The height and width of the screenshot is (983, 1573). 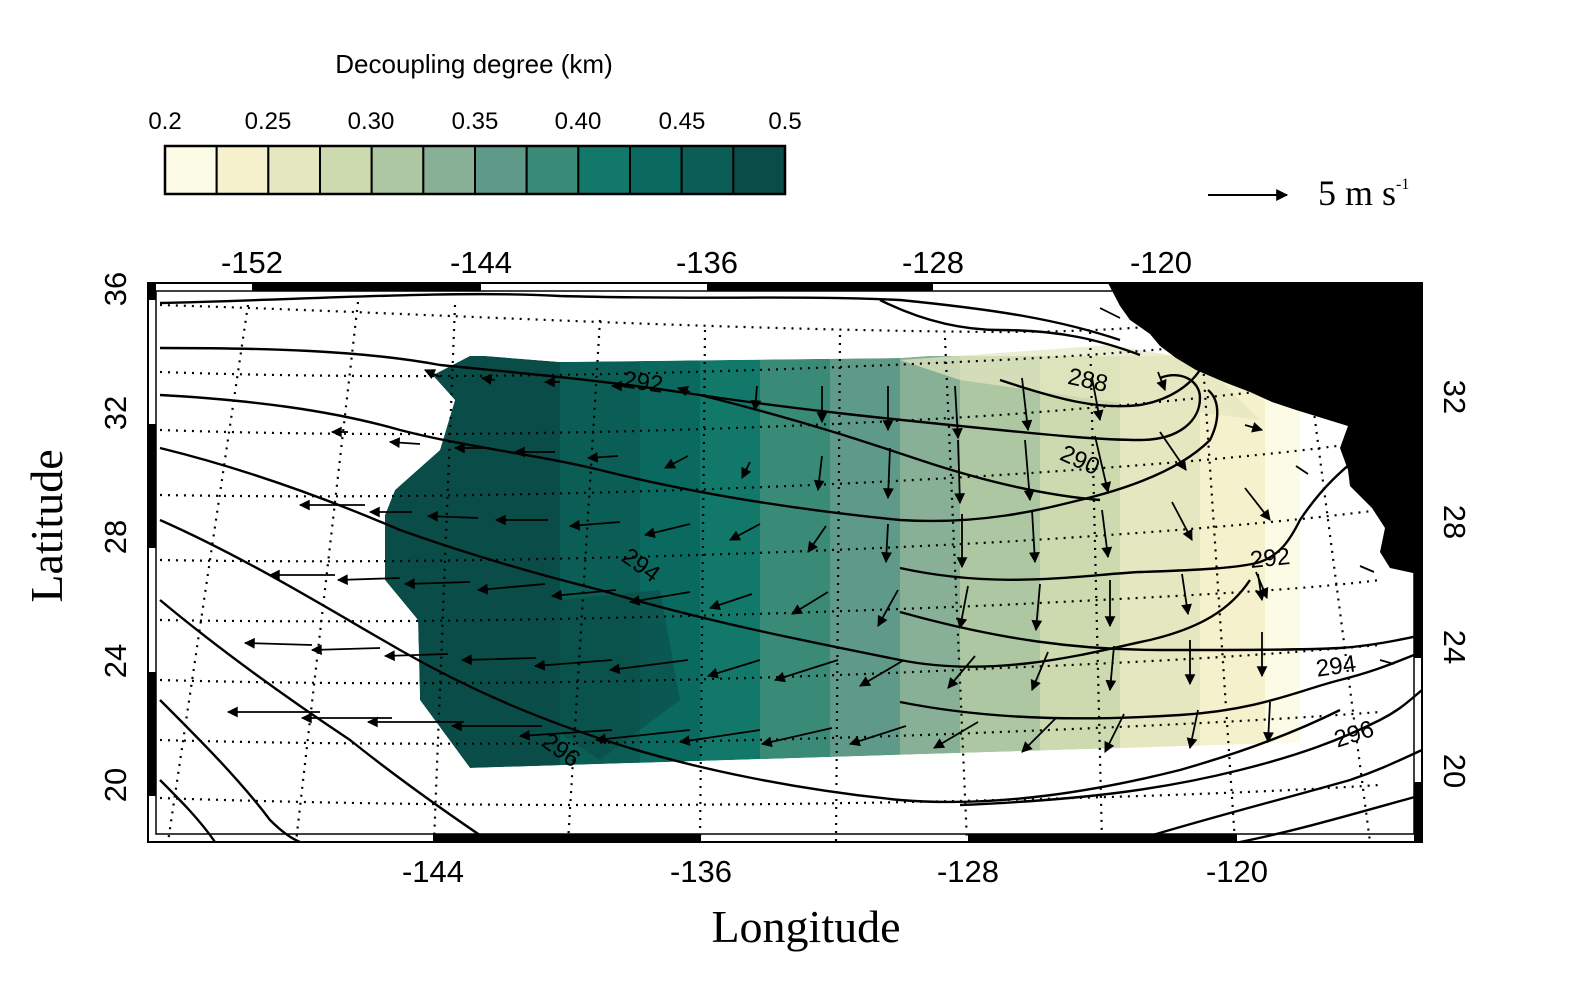 I want to click on bottom-tick-label: -136, so click(x=701, y=871).